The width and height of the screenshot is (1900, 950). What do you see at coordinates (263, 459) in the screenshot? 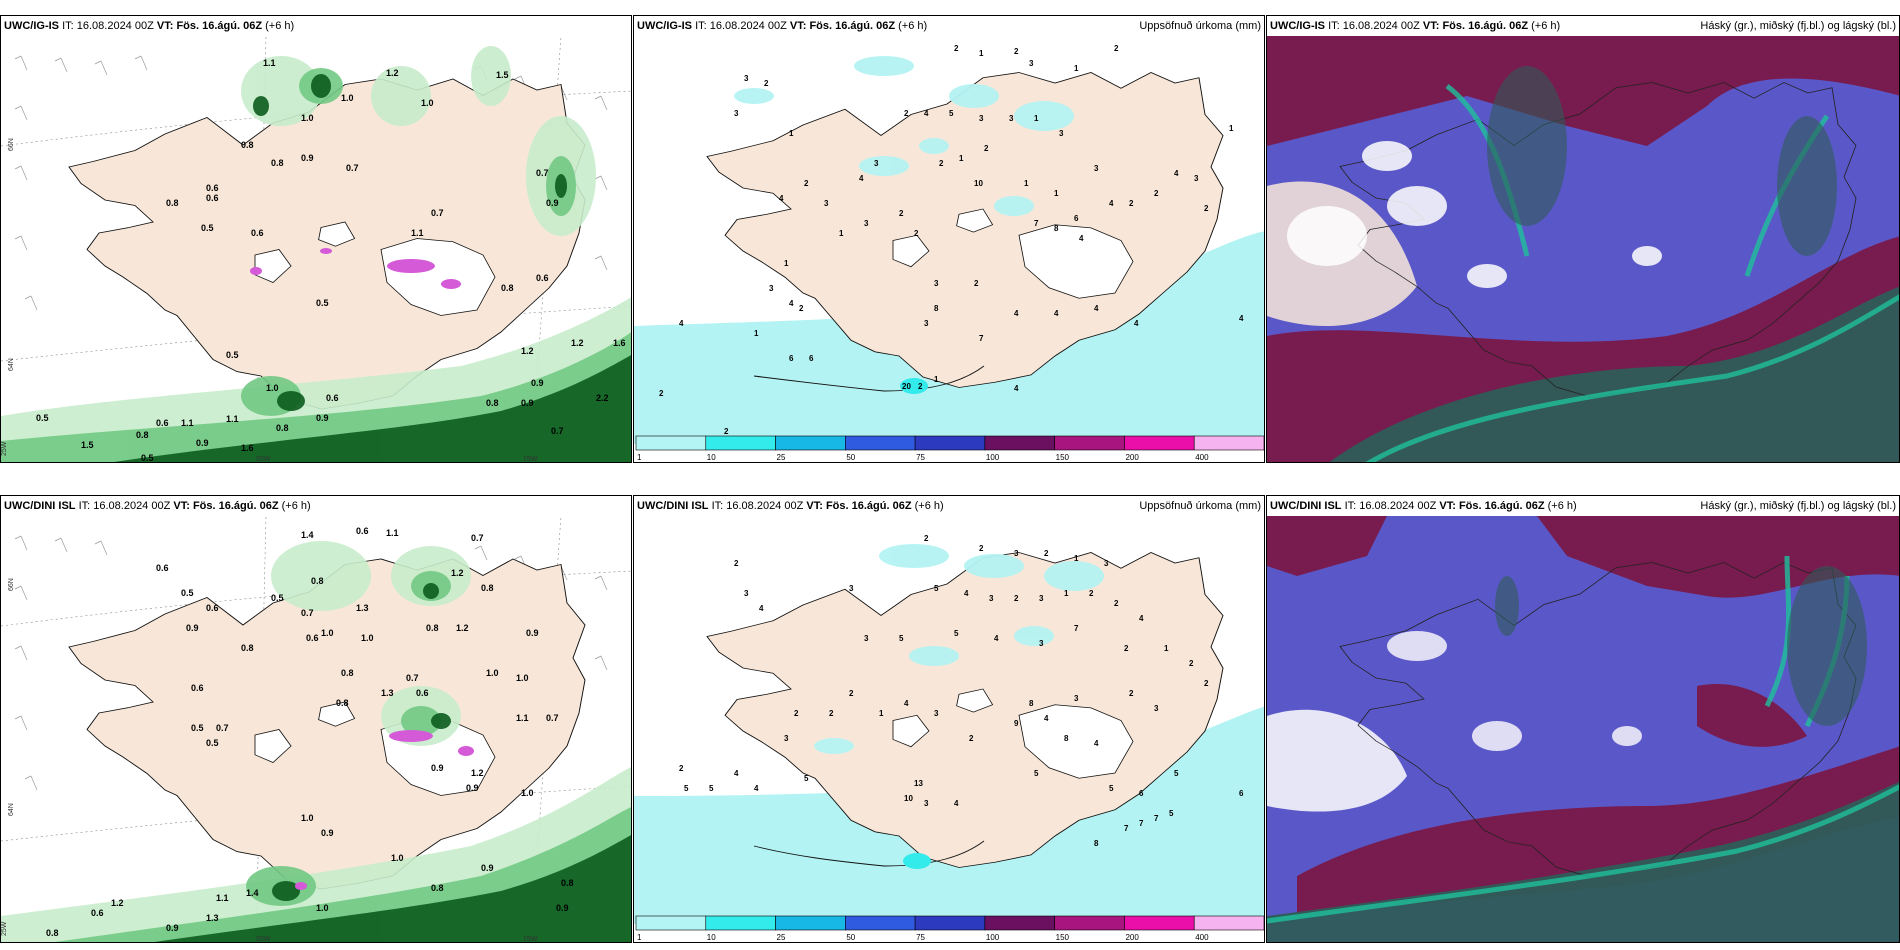
I see `lon-label: 20W` at bounding box center [263, 459].